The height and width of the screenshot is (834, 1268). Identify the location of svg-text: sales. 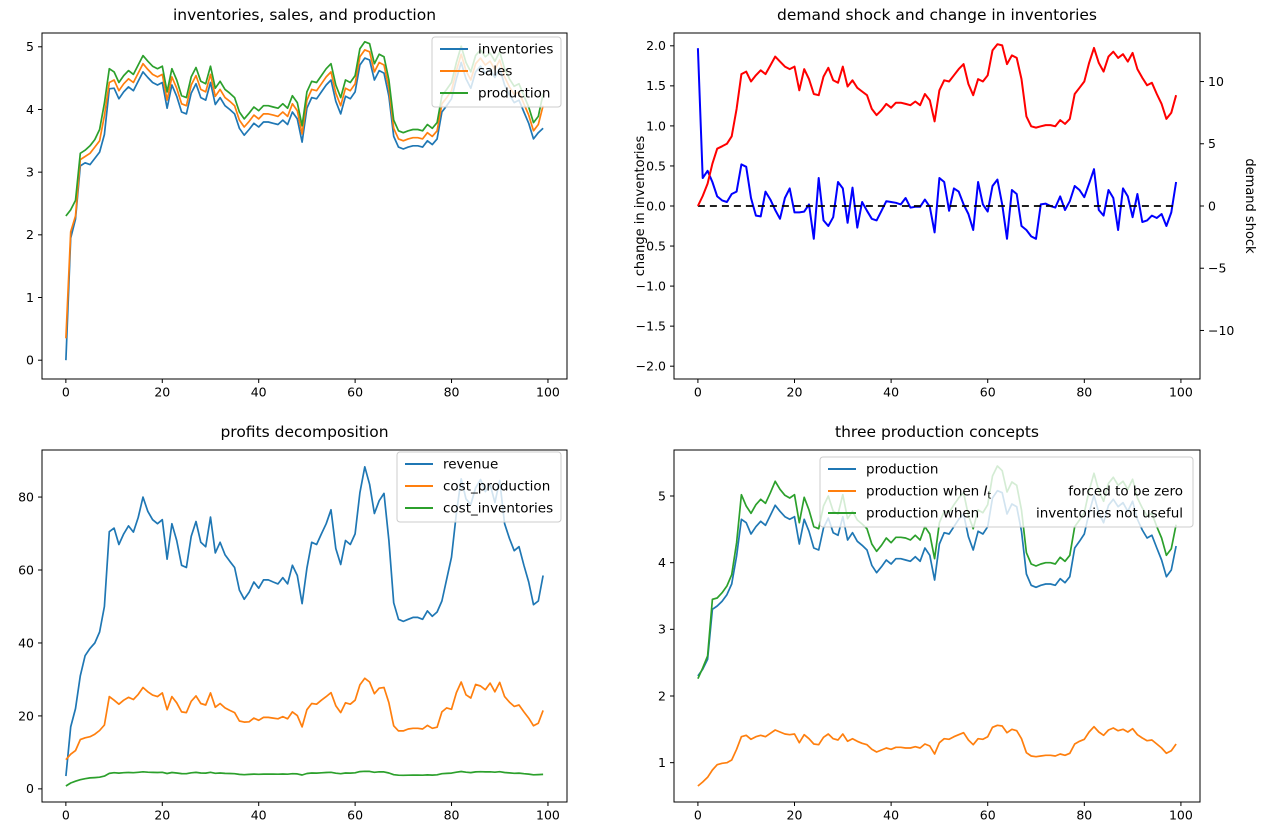
(495, 72).